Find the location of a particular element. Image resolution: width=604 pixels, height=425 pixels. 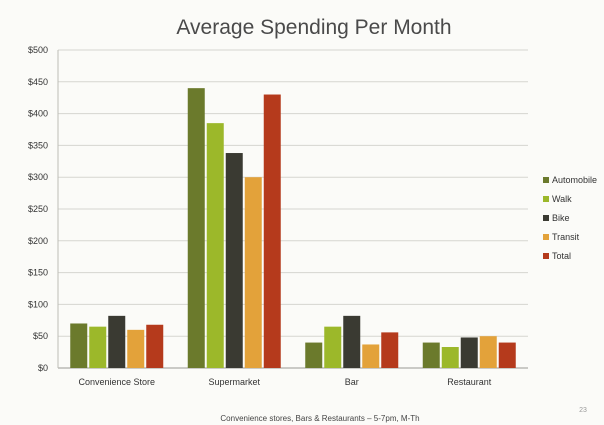

y-tick-label: $100 is located at coordinates (38, 304).